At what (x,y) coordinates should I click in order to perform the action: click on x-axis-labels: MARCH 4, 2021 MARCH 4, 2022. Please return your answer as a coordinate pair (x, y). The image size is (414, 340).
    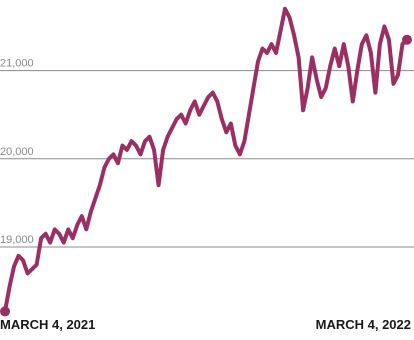
    Looking at the image, I should click on (205, 324).